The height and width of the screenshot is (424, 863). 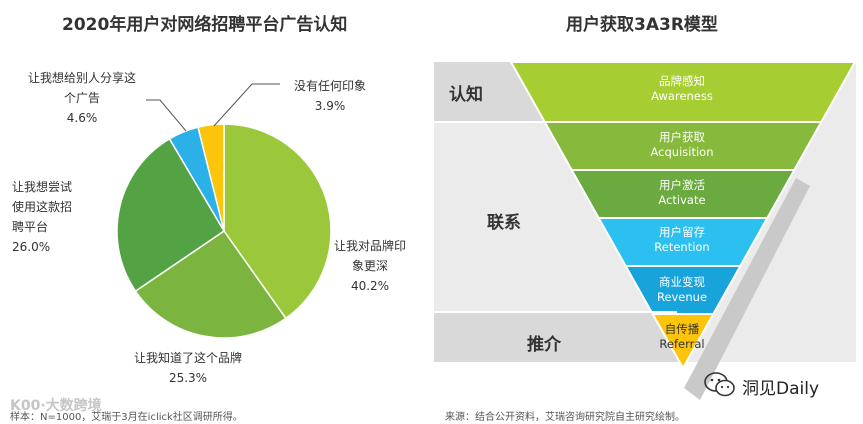 What do you see at coordinates (489, 92) in the screenshot?
I see `stage-band-awareness` at bounding box center [489, 92].